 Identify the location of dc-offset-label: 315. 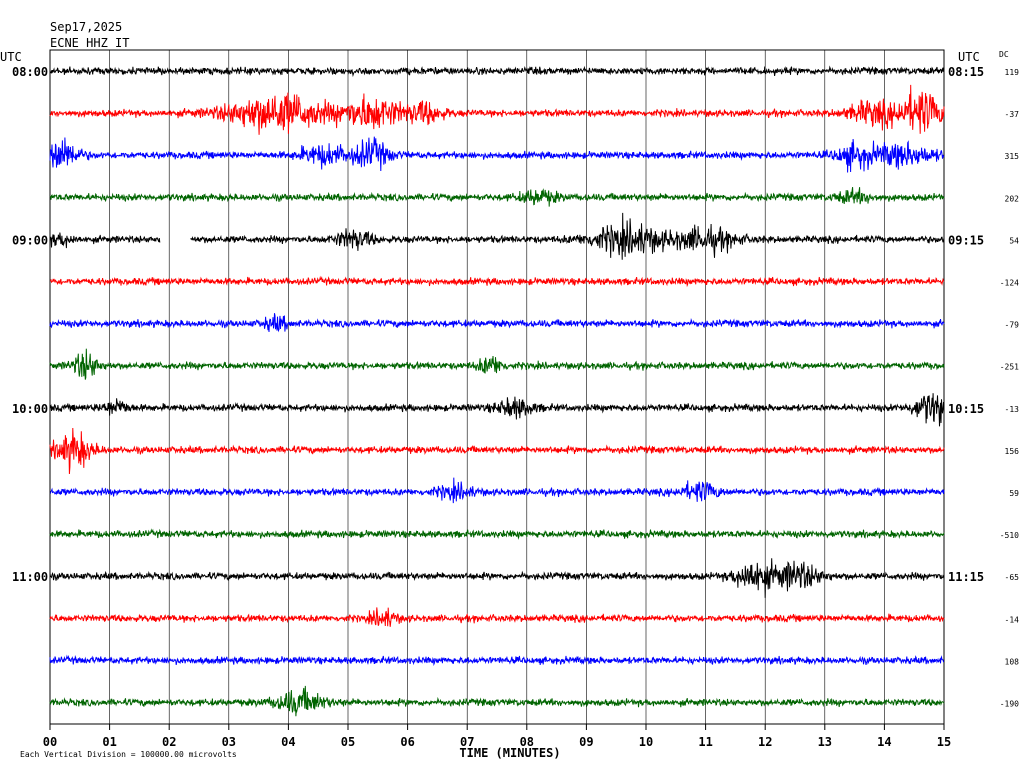
(1012, 156).